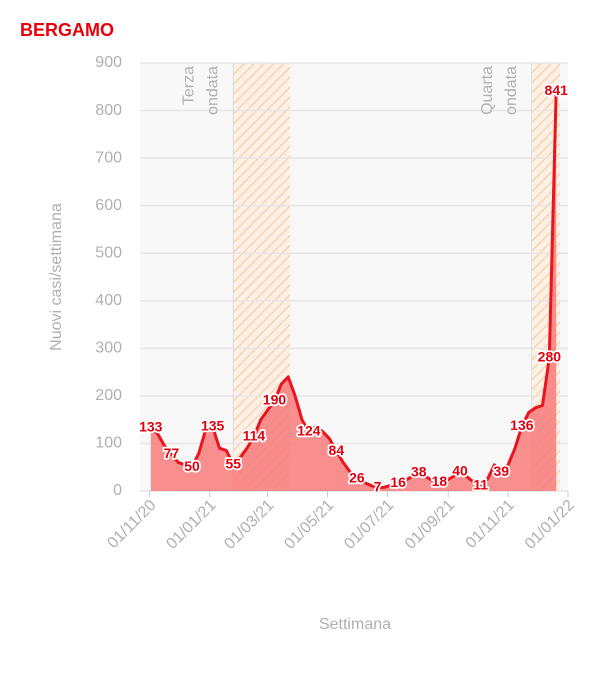  What do you see at coordinates (557, 90) in the screenshot?
I see `data-label: 841` at bounding box center [557, 90].